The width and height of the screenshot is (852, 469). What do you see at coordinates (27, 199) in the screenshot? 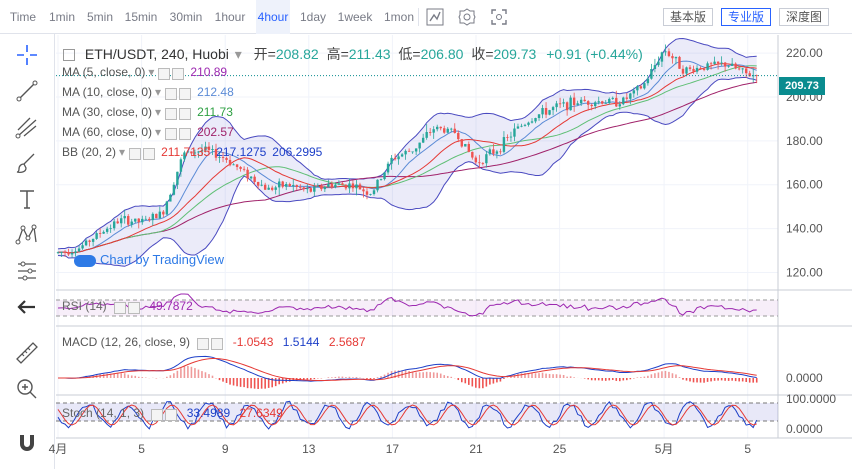
I see `text-tool-icon` at bounding box center [27, 199].